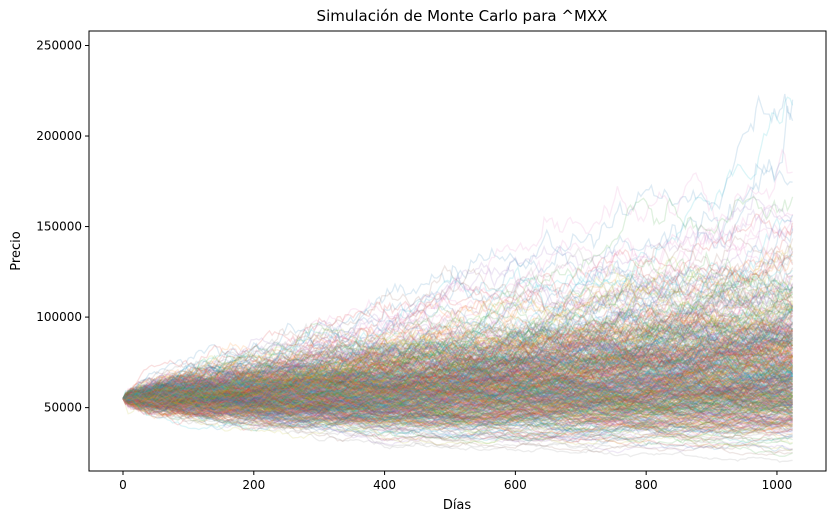 The height and width of the screenshot is (527, 835). Describe the element at coordinates (457, 505) in the screenshot. I see `x-axis-label: Días` at that location.